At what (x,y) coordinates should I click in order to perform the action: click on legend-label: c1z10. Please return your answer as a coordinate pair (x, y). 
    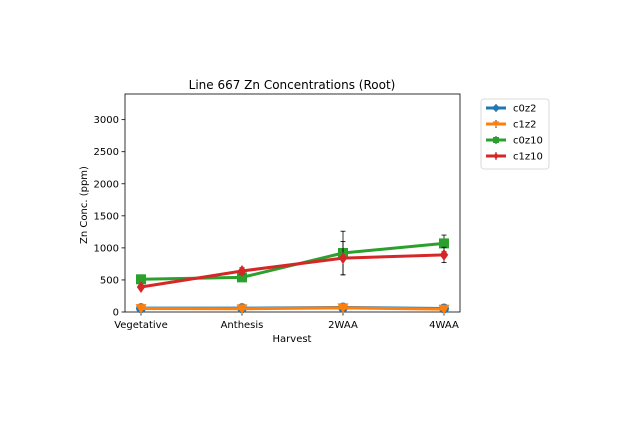
    Looking at the image, I should click on (528, 157).